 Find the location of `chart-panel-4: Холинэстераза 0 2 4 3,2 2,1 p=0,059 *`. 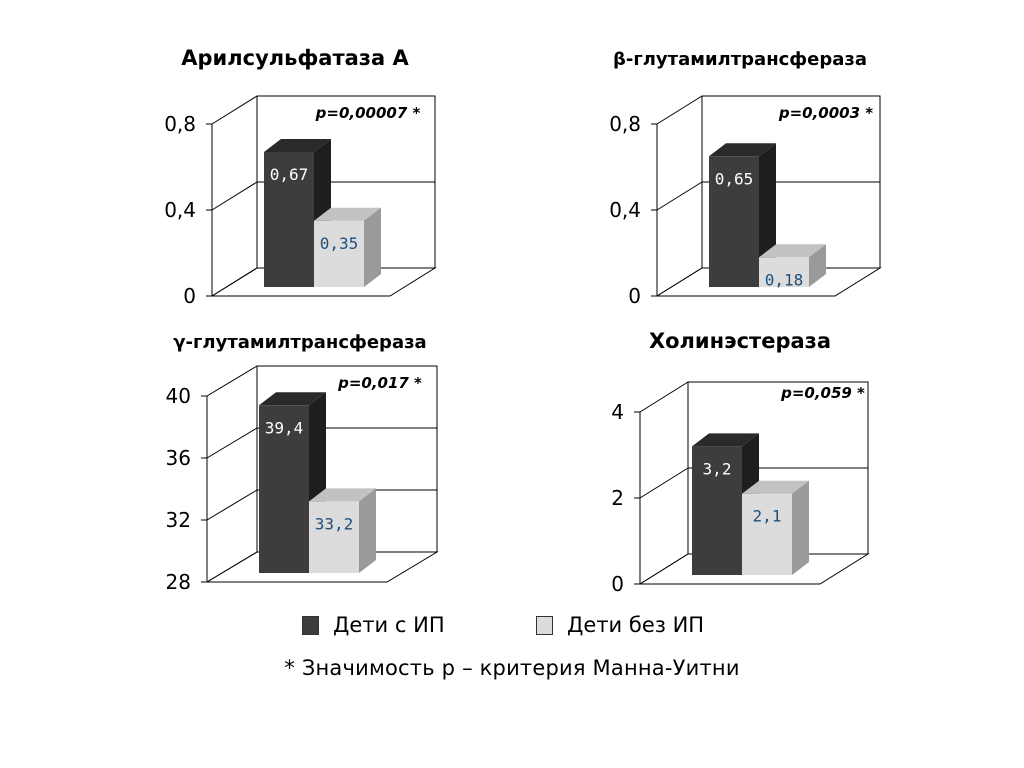

chart-panel-4: Холинэстераза 0 2 4 3,2 2,1 p=0,059 * is located at coordinates (740, 462).